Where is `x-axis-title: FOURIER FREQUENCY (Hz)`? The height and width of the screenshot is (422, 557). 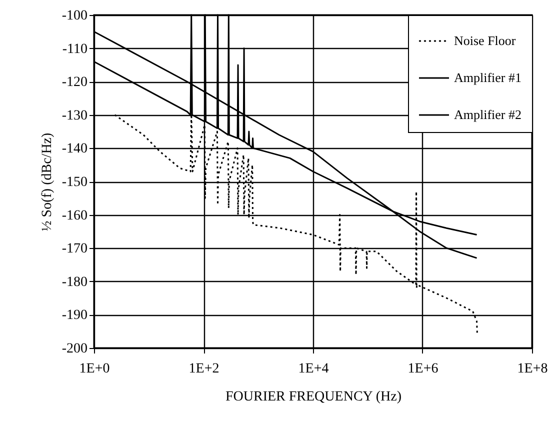
x-axis-title: FOURIER FREQUENCY (Hz) is located at coordinates (313, 397).